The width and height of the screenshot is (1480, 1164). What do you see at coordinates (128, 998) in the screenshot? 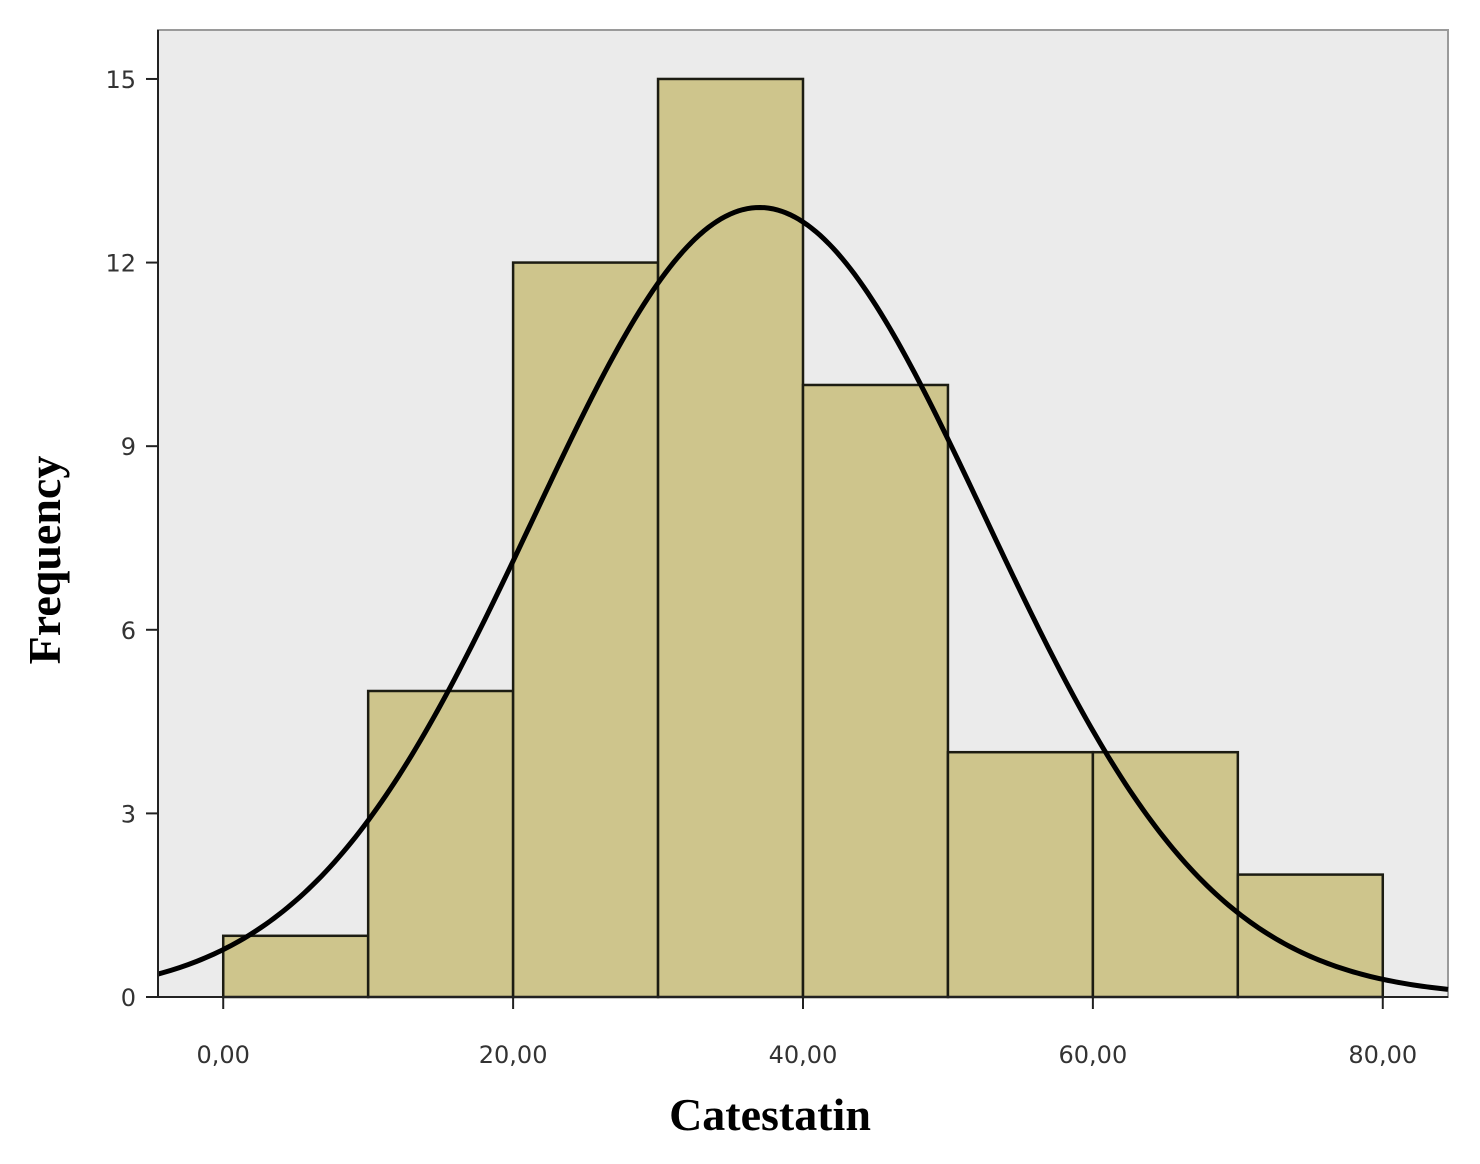
I see `y-tick-label-0: 0` at bounding box center [128, 998].